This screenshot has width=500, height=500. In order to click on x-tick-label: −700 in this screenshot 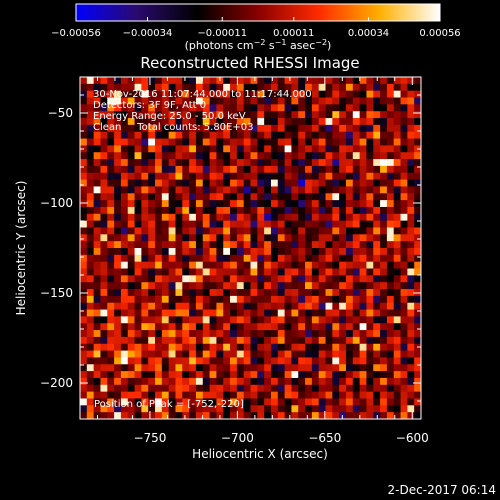, I will do `click(237, 438)`.